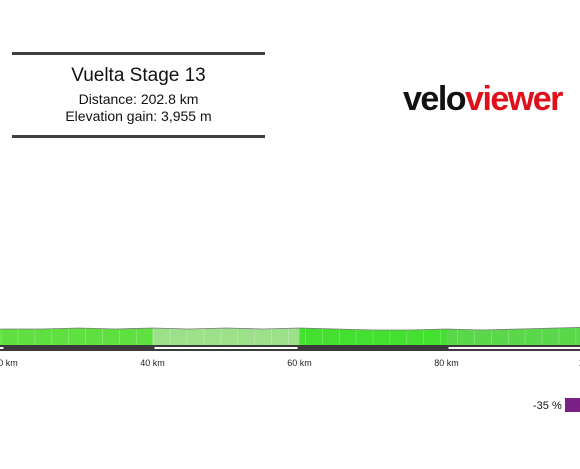  I want to click on stage-title: Vuelta Stage 13, so click(138, 75).